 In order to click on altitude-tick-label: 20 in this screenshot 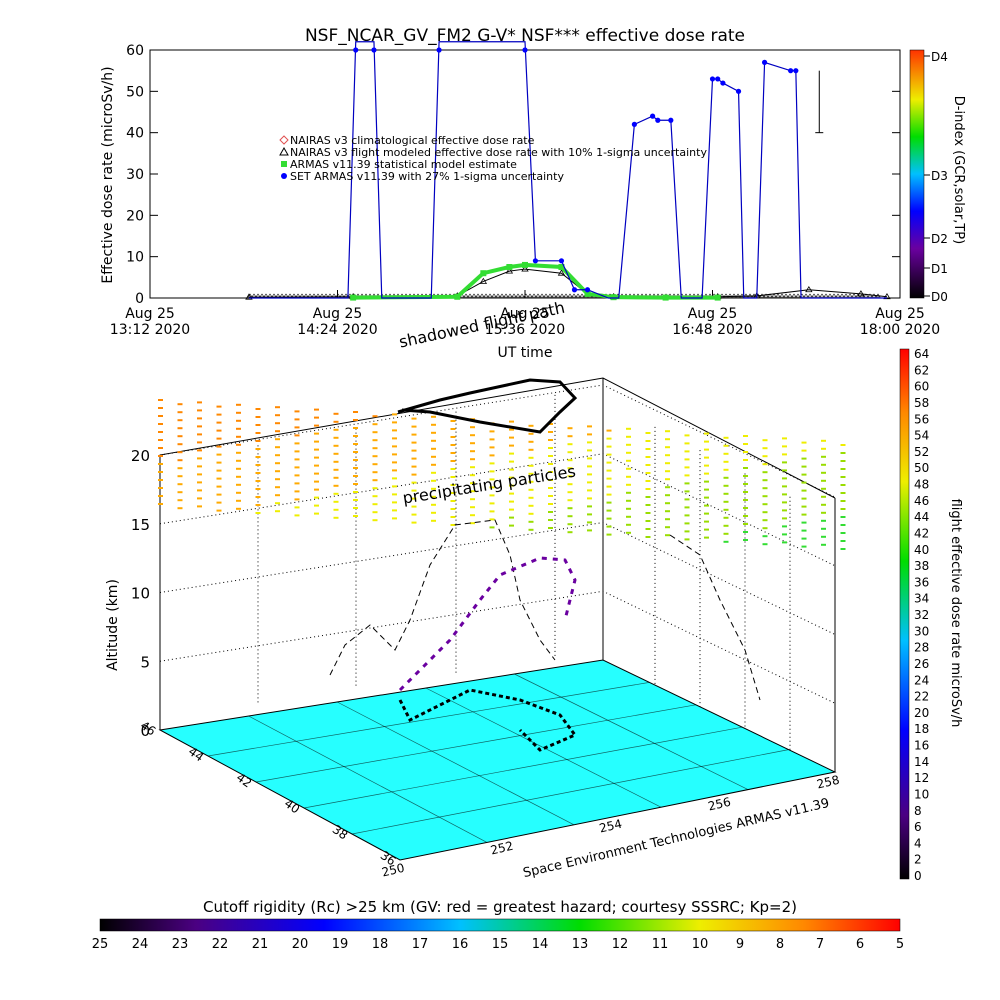, I will do `click(140, 456)`.